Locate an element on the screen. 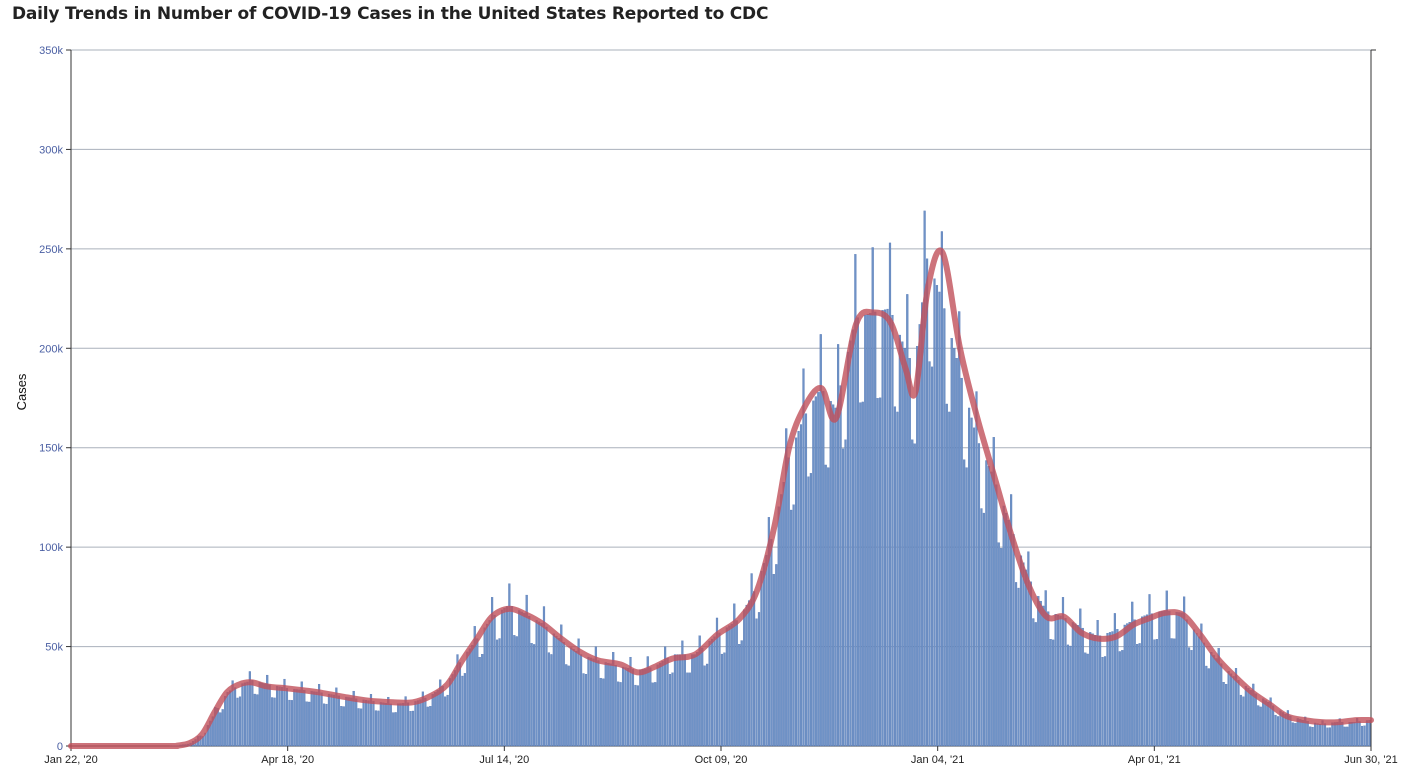  y-tick-label: 0 is located at coordinates (60, 747).